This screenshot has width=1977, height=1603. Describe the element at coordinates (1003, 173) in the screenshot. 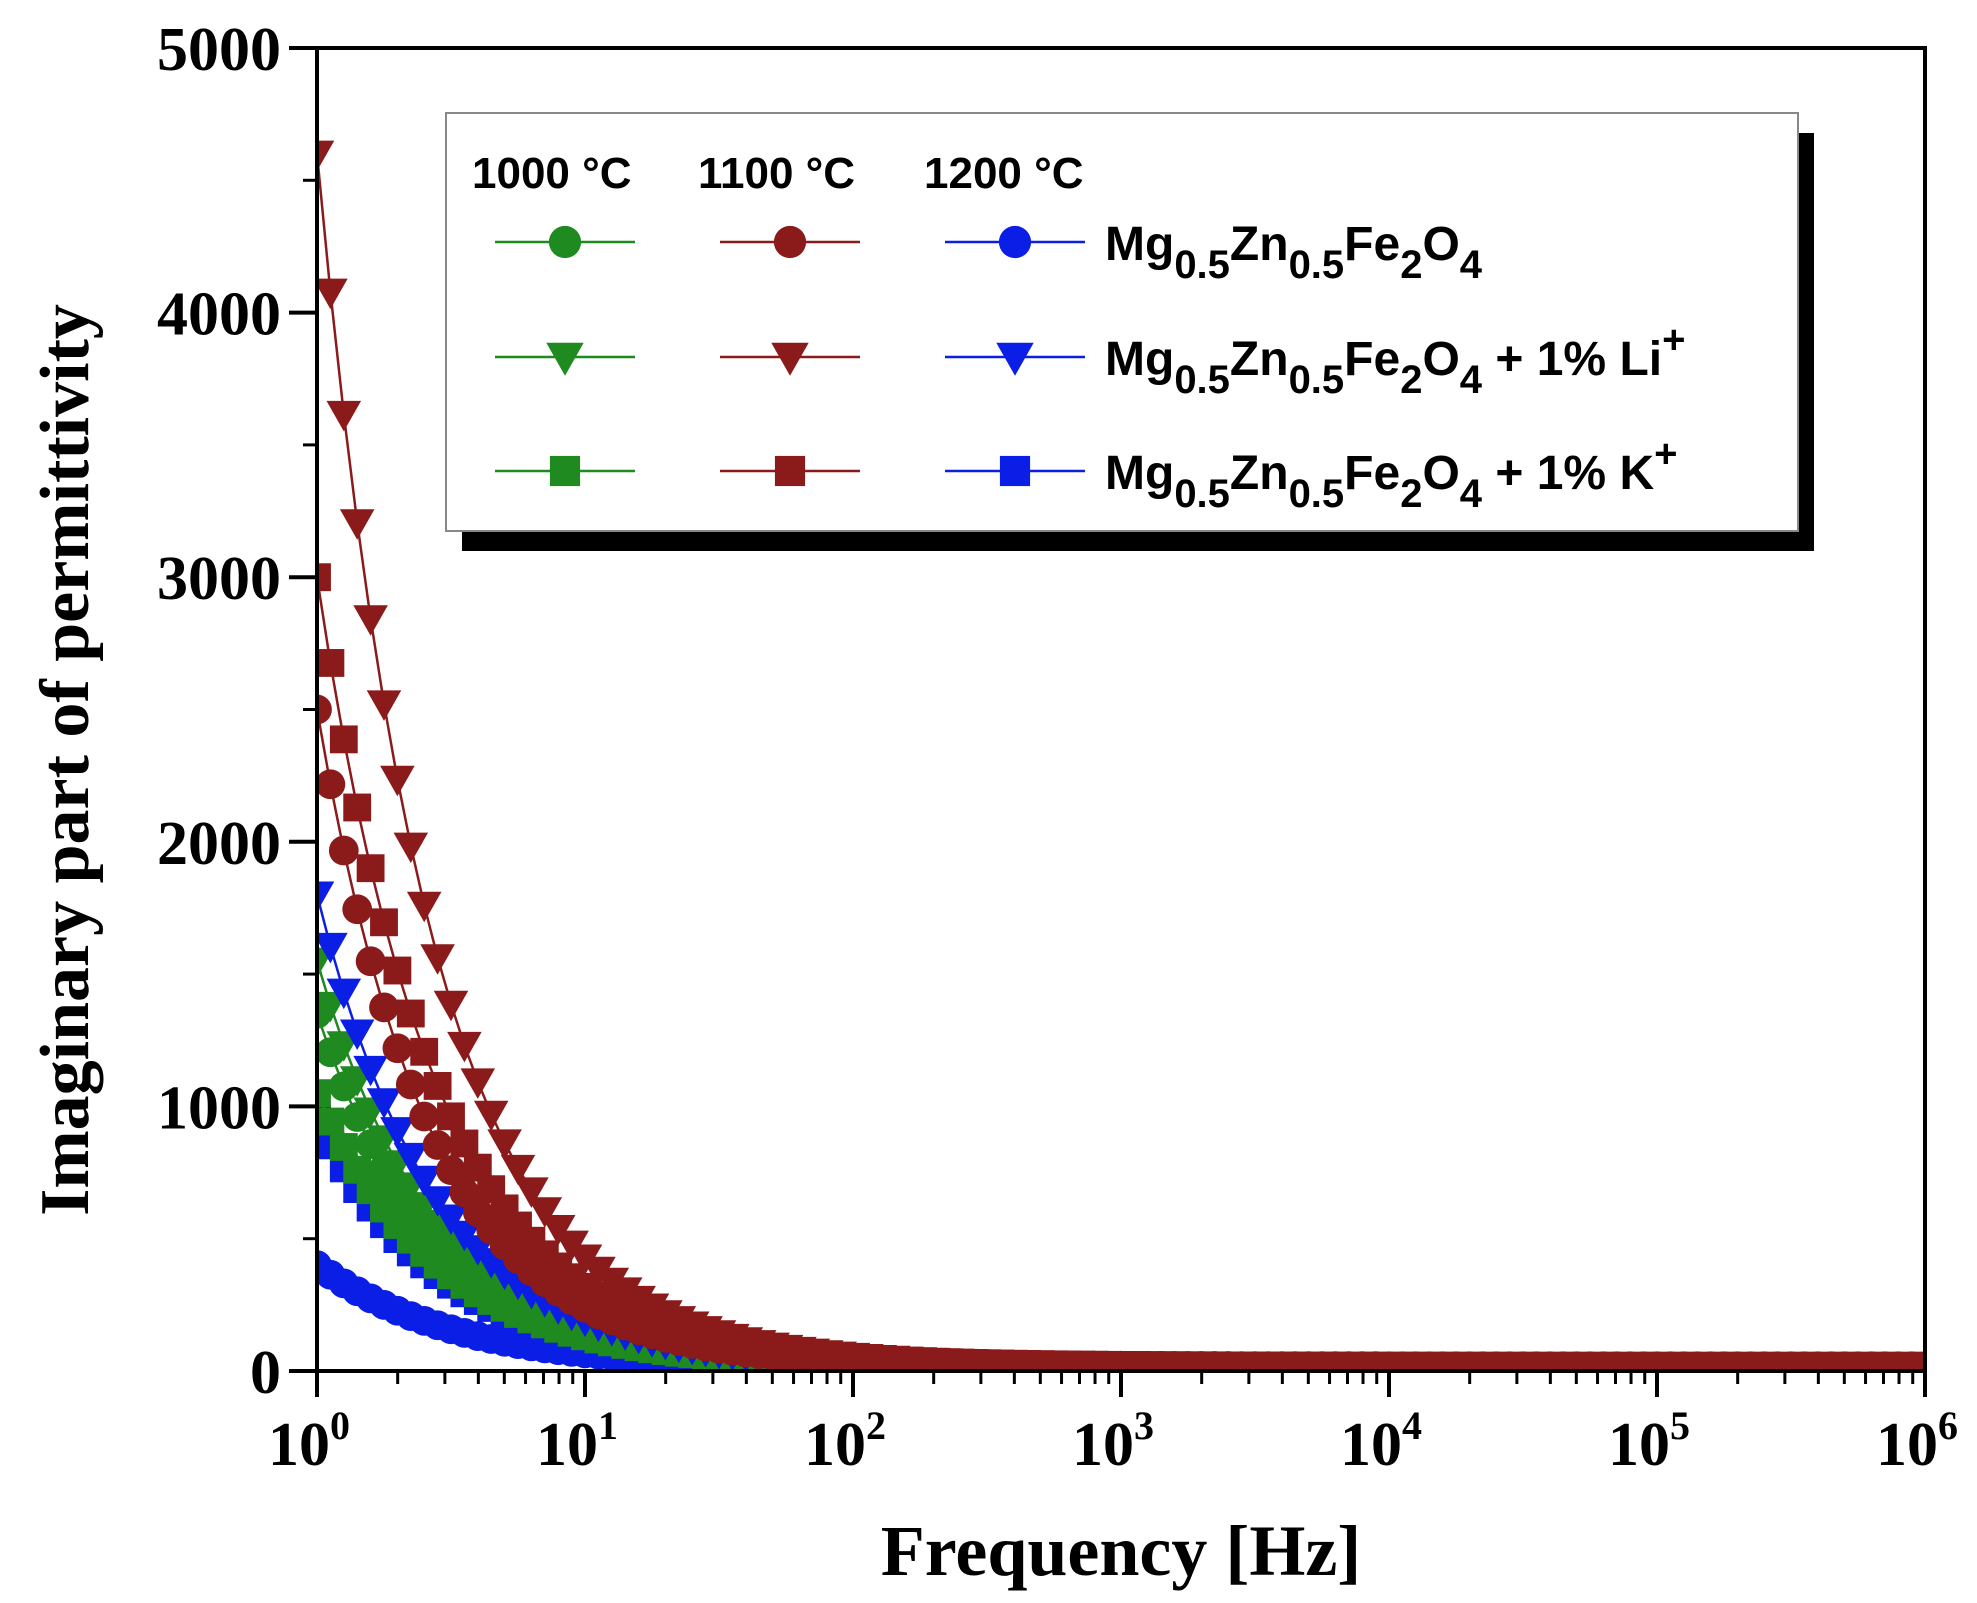

I see `legend-column-header: 1200 °C` at that location.